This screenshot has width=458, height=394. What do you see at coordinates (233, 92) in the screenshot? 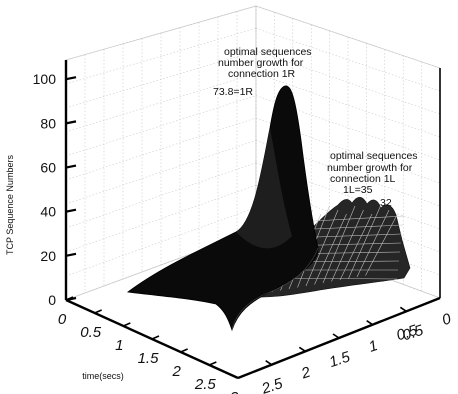
I see `peak-label-1R: 73.8=1R` at bounding box center [233, 92].